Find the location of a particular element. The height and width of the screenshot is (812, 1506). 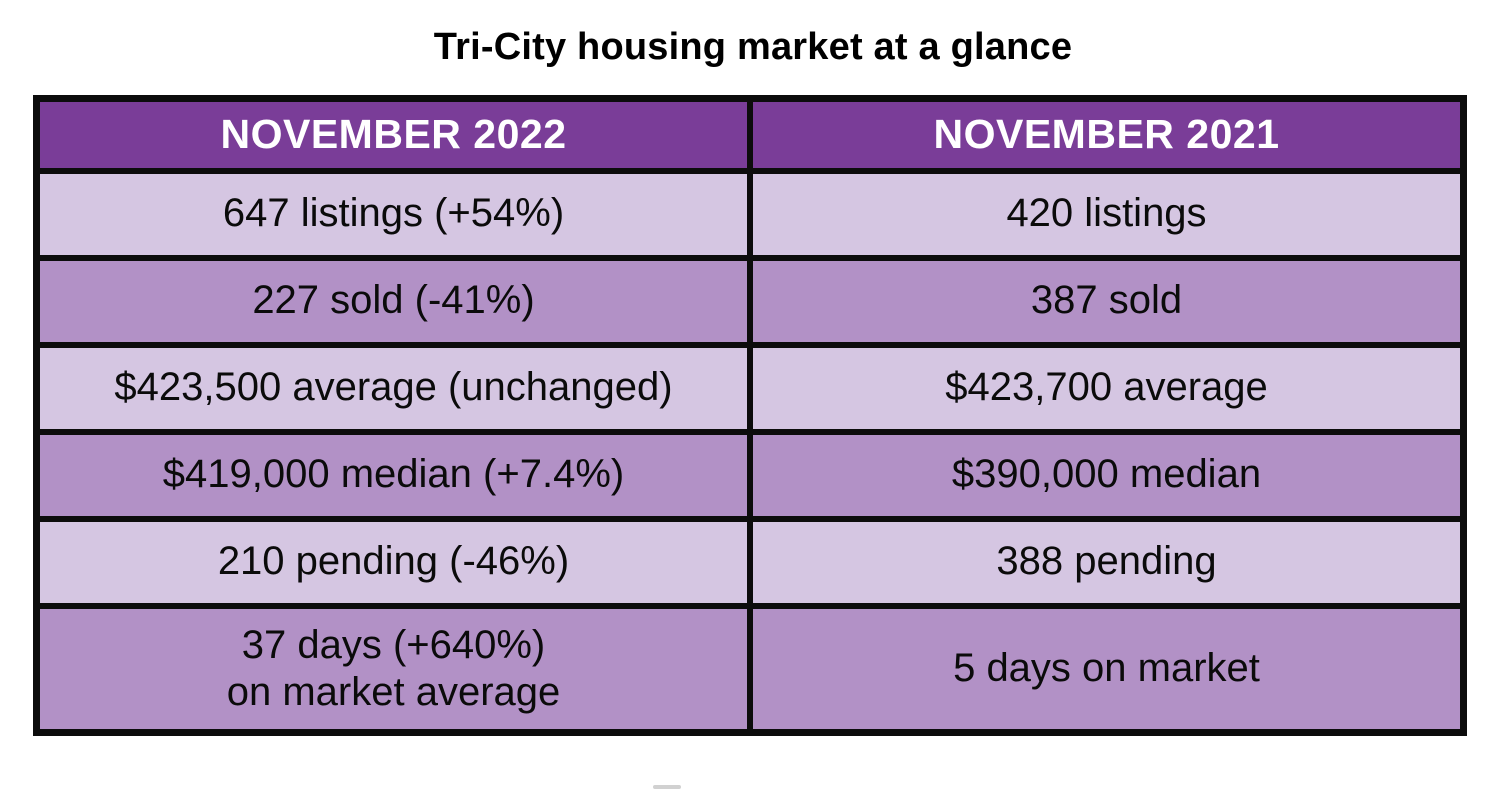

cropped-text-artifact is located at coordinates (667, 787).